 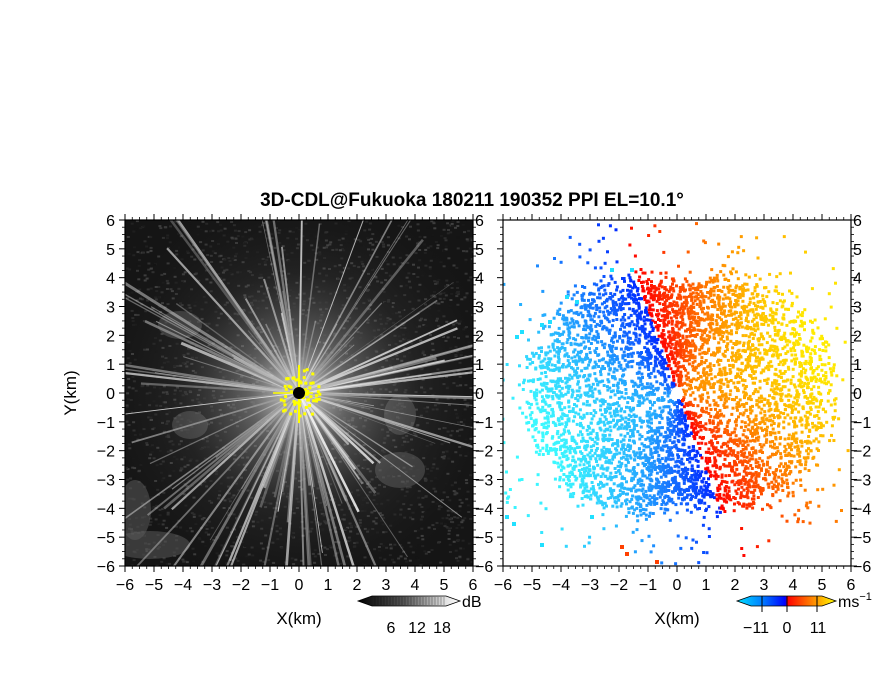 I want to click on y-tick-label: −3, so click(x=106, y=481).